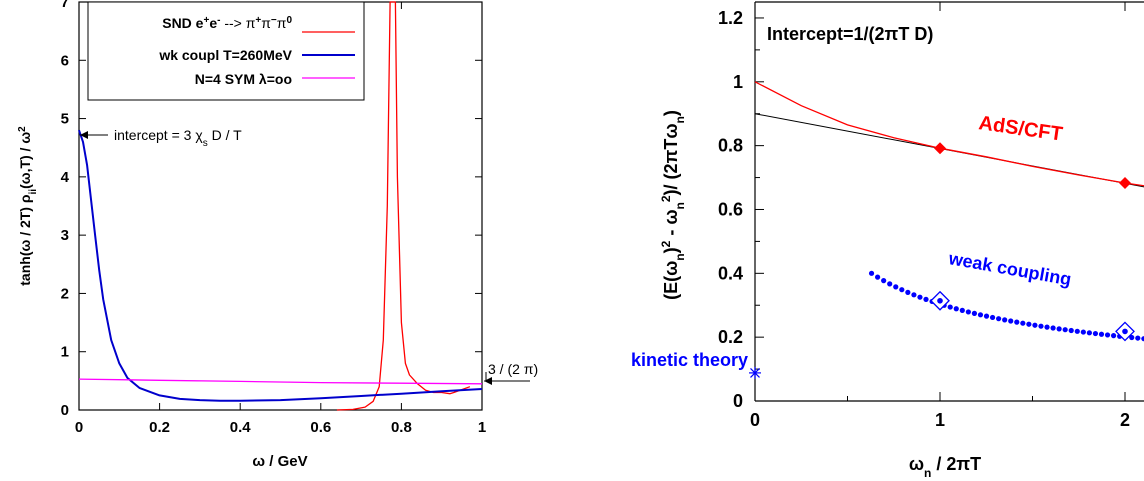  I want to click on right-y-tick-label: 0.2, so click(730, 337).